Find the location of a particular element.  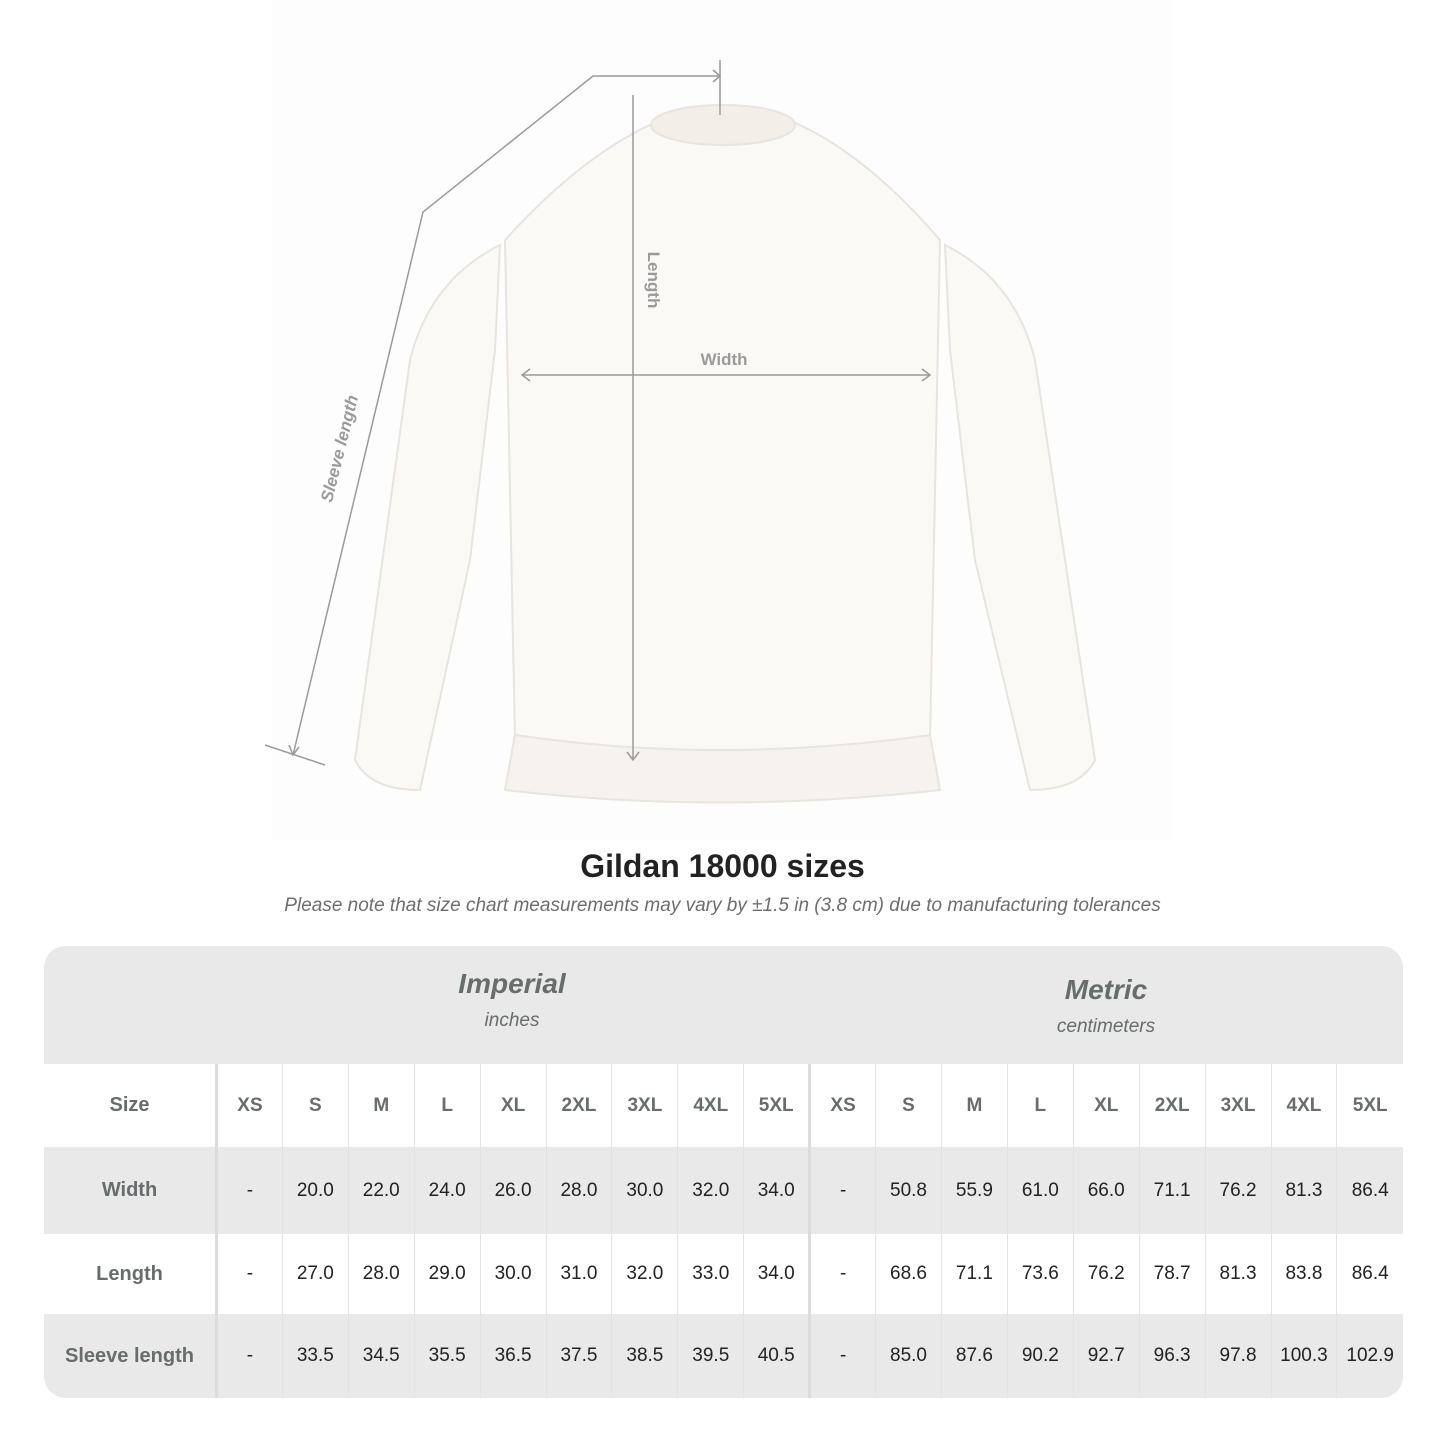

imperial-value-cell: 40.5 is located at coordinates (776, 1356).